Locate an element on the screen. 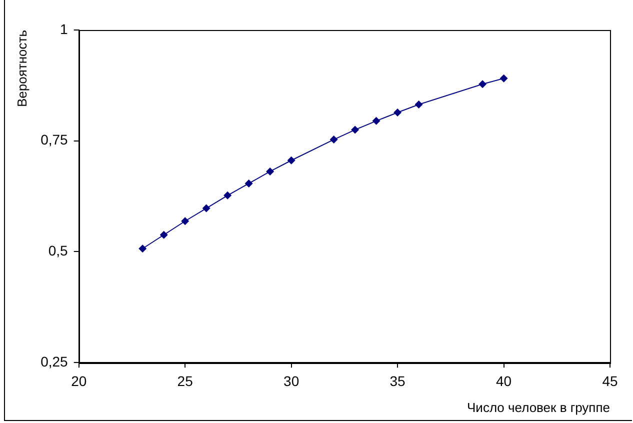  y-tick-label: 1 is located at coordinates (64, 28).